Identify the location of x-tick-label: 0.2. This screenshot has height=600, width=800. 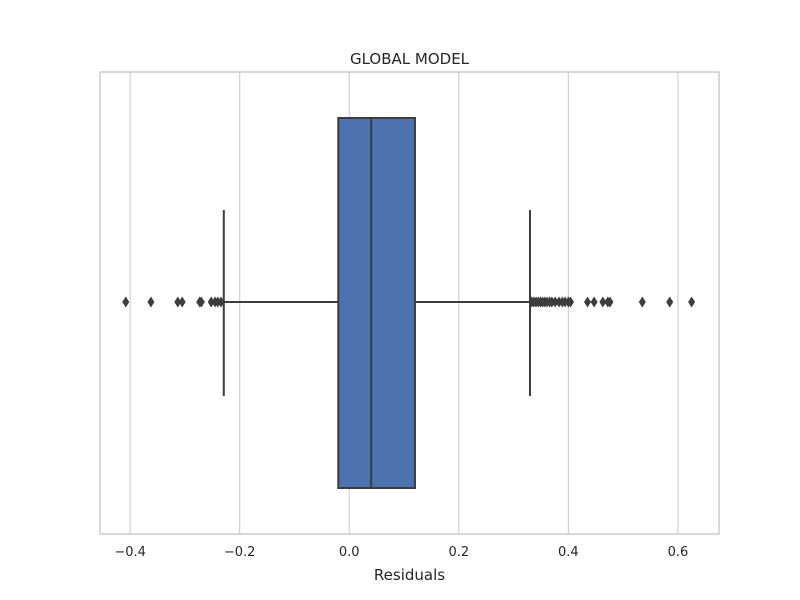
(458, 552).